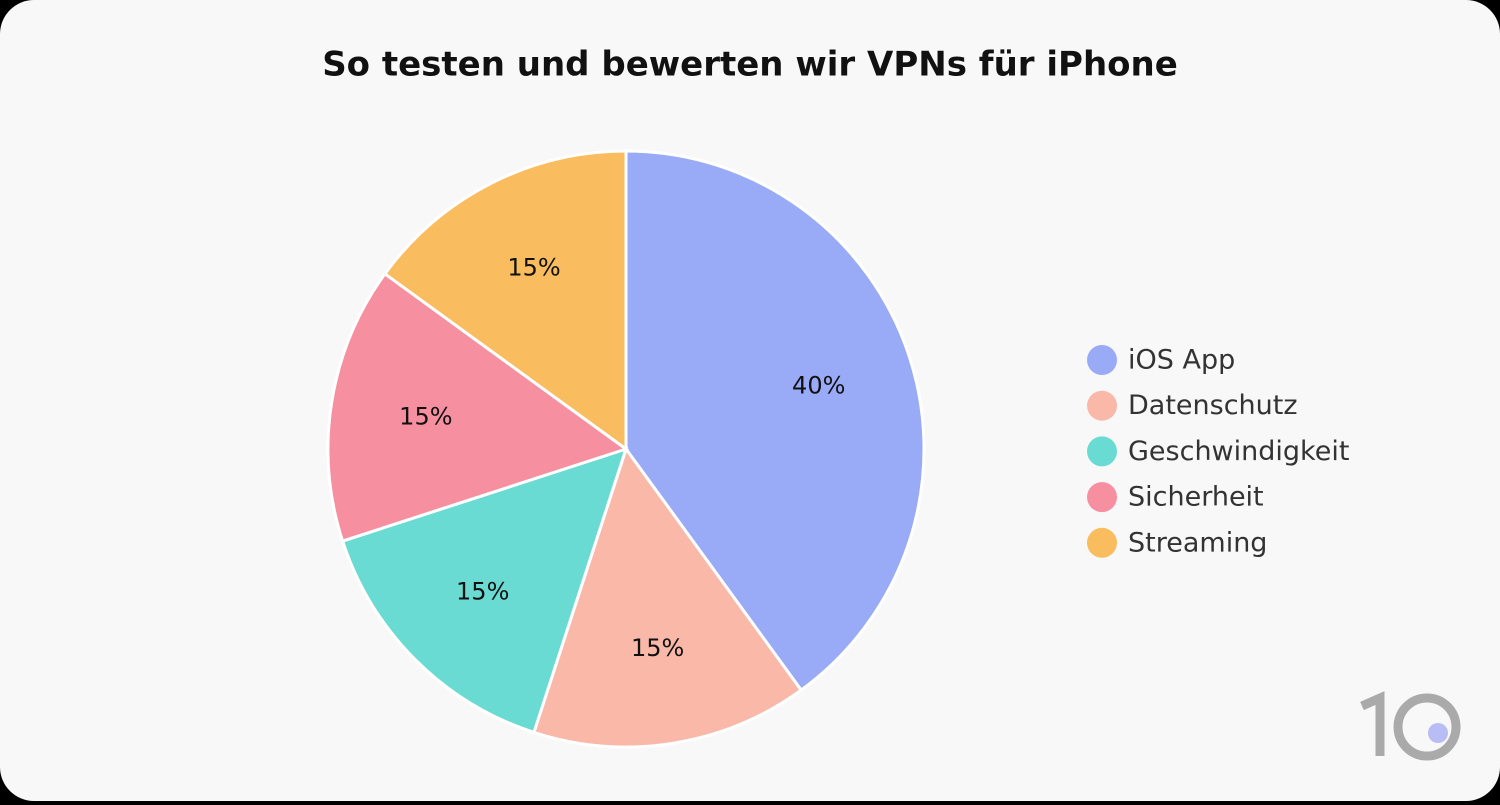  What do you see at coordinates (818, 385) in the screenshot?
I see `slice-label: 40%` at bounding box center [818, 385].